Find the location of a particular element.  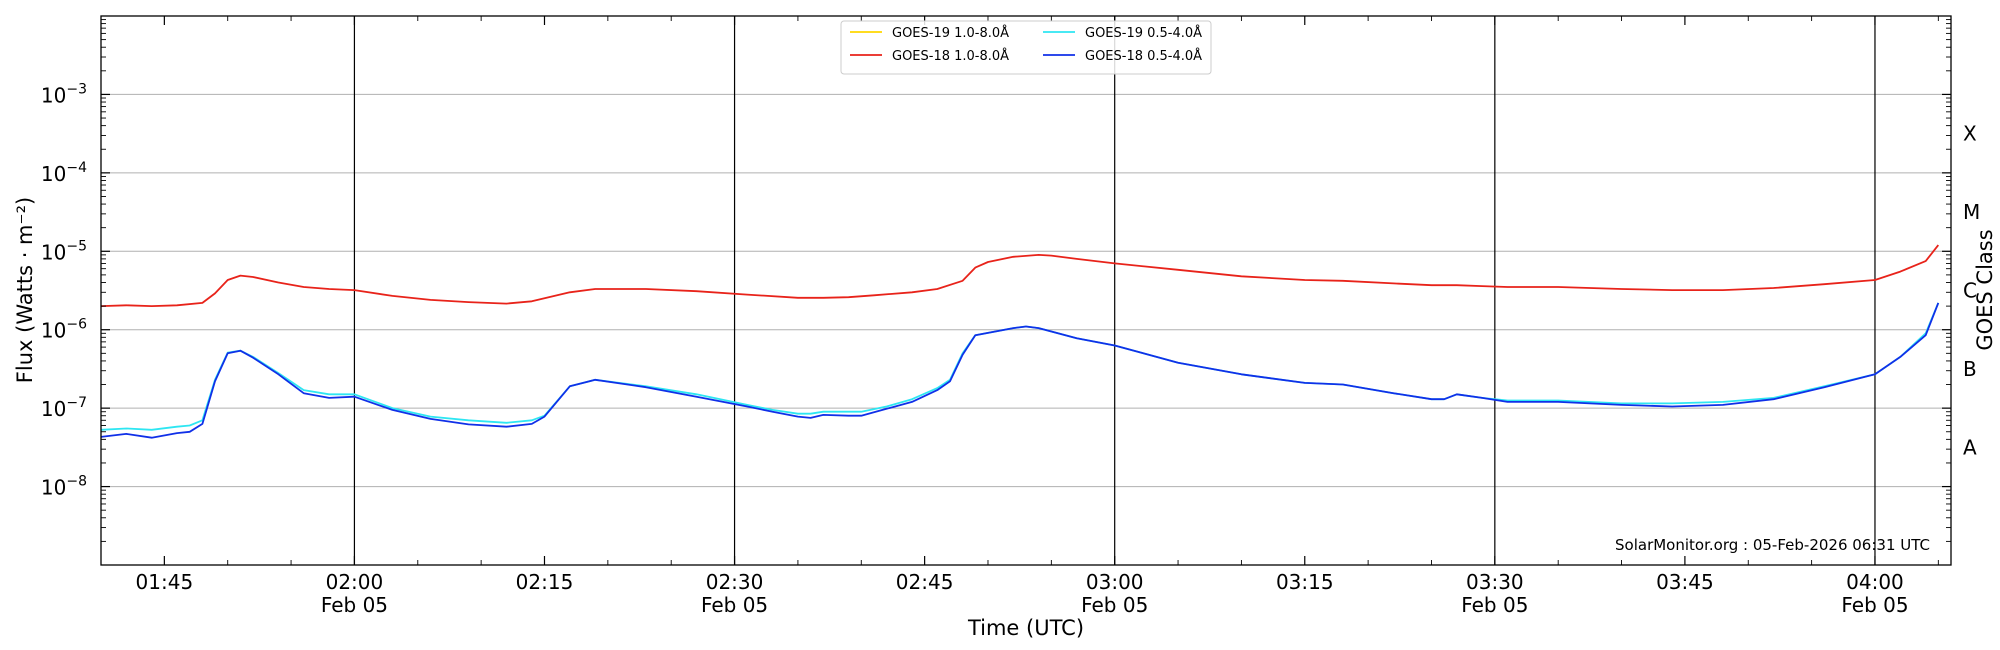

goes-class-label-x: X is located at coordinates (1970, 134).